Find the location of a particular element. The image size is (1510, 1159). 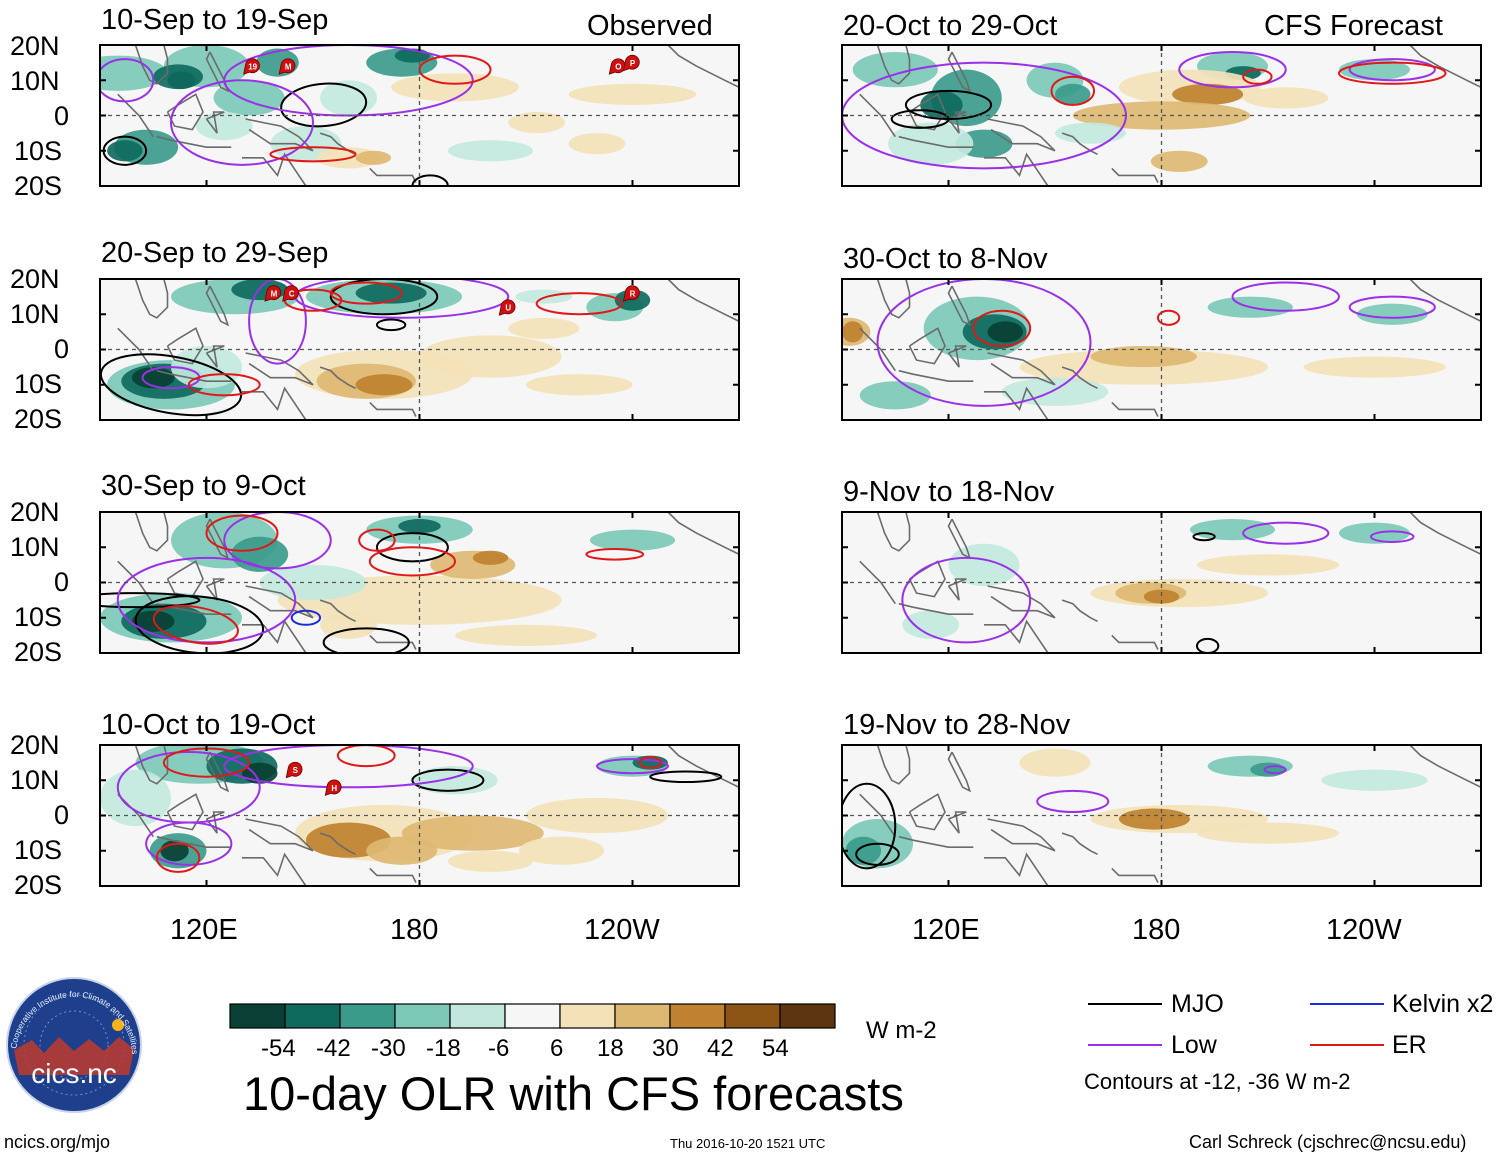

storm-marker: M is located at coordinates (287, 66).